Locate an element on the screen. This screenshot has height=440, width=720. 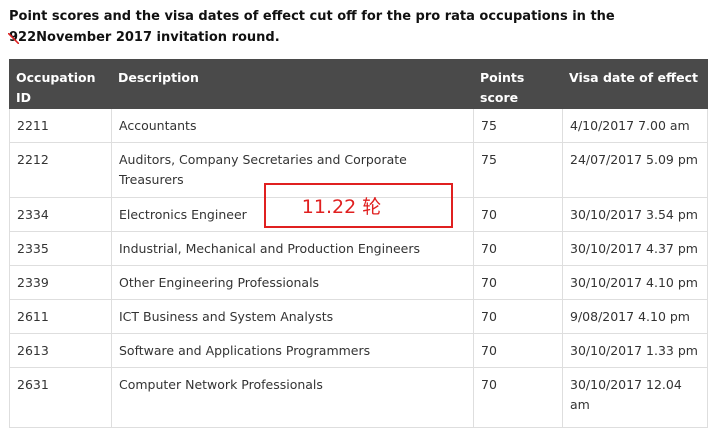
cell-occupation-id: 2212 is located at coordinates (60, 170).